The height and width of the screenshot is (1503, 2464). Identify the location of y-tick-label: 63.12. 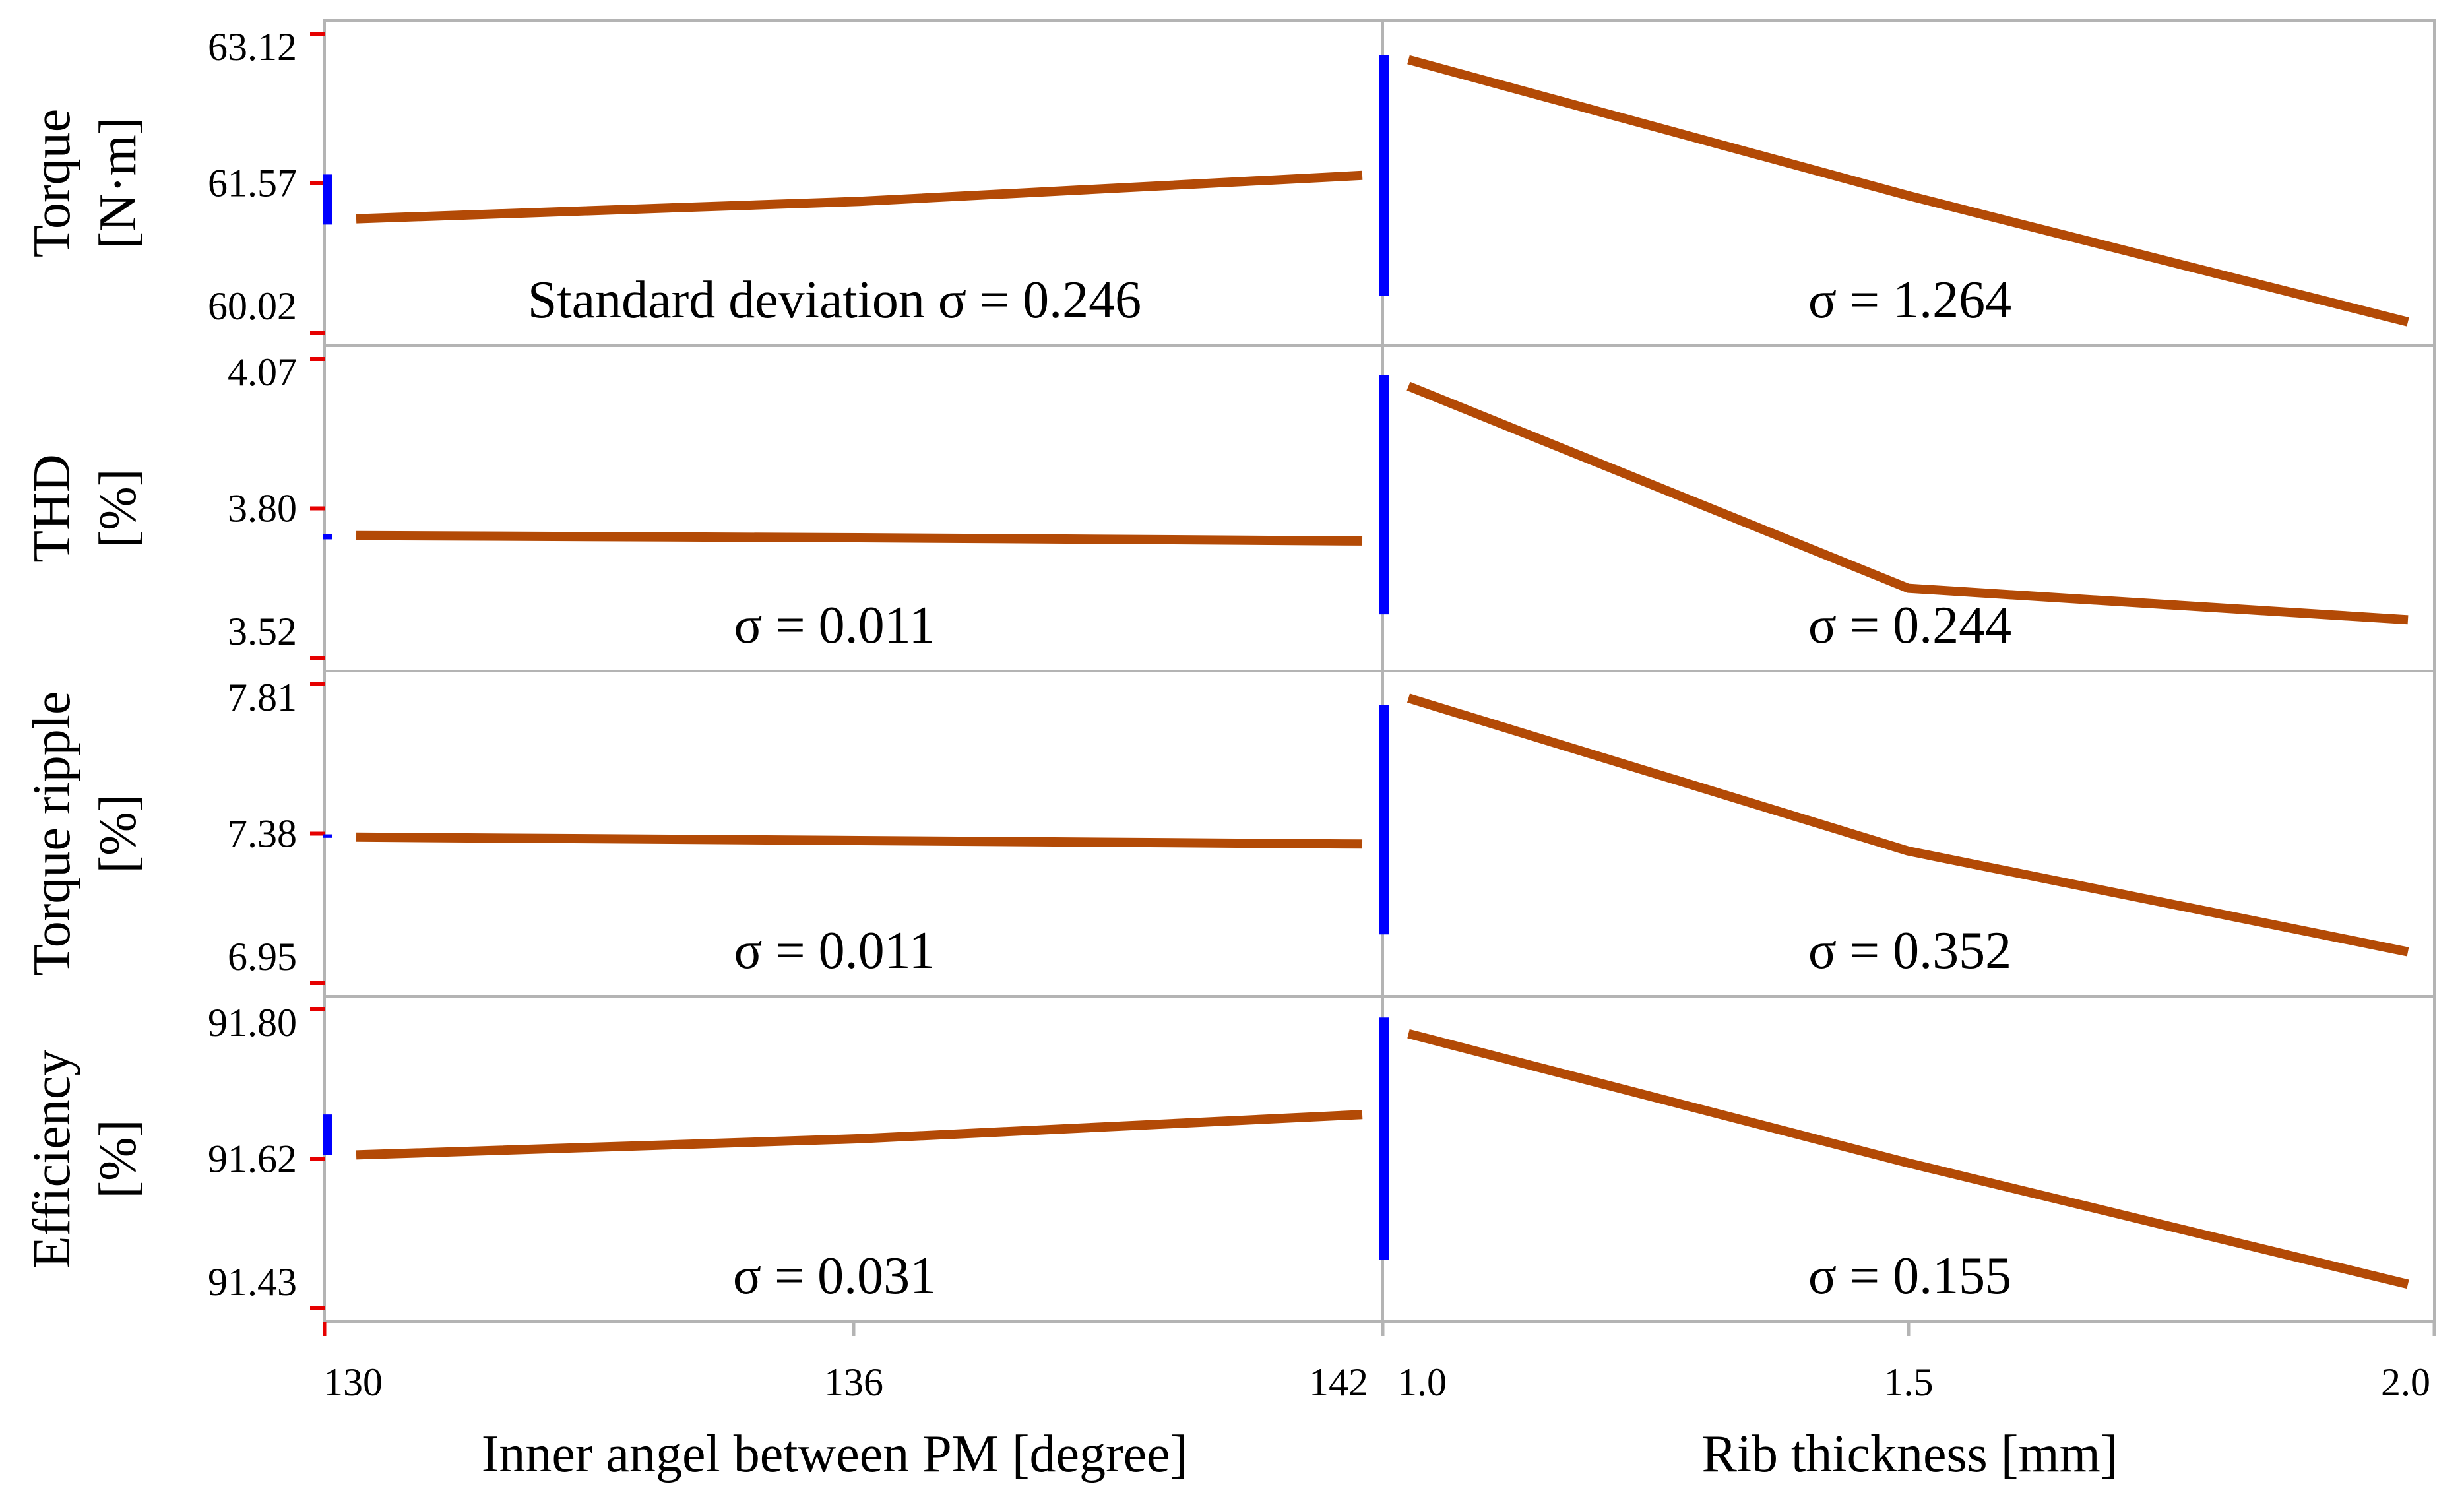
(252, 47).